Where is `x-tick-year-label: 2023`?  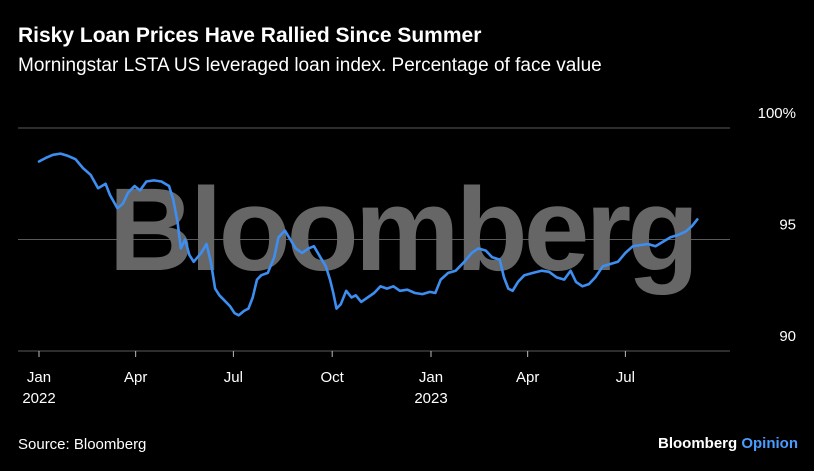
x-tick-year-label: 2023 is located at coordinates (430, 398).